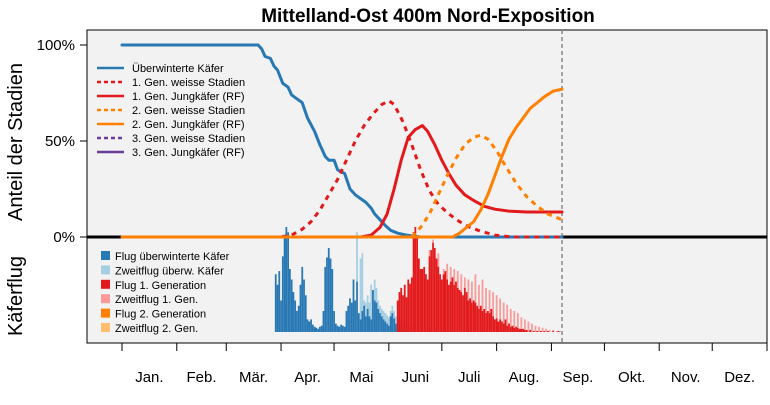 This screenshot has height=405, width=770. What do you see at coordinates (62, 141) in the screenshot?
I see `y-ticks: 100% 50% 0%` at bounding box center [62, 141].